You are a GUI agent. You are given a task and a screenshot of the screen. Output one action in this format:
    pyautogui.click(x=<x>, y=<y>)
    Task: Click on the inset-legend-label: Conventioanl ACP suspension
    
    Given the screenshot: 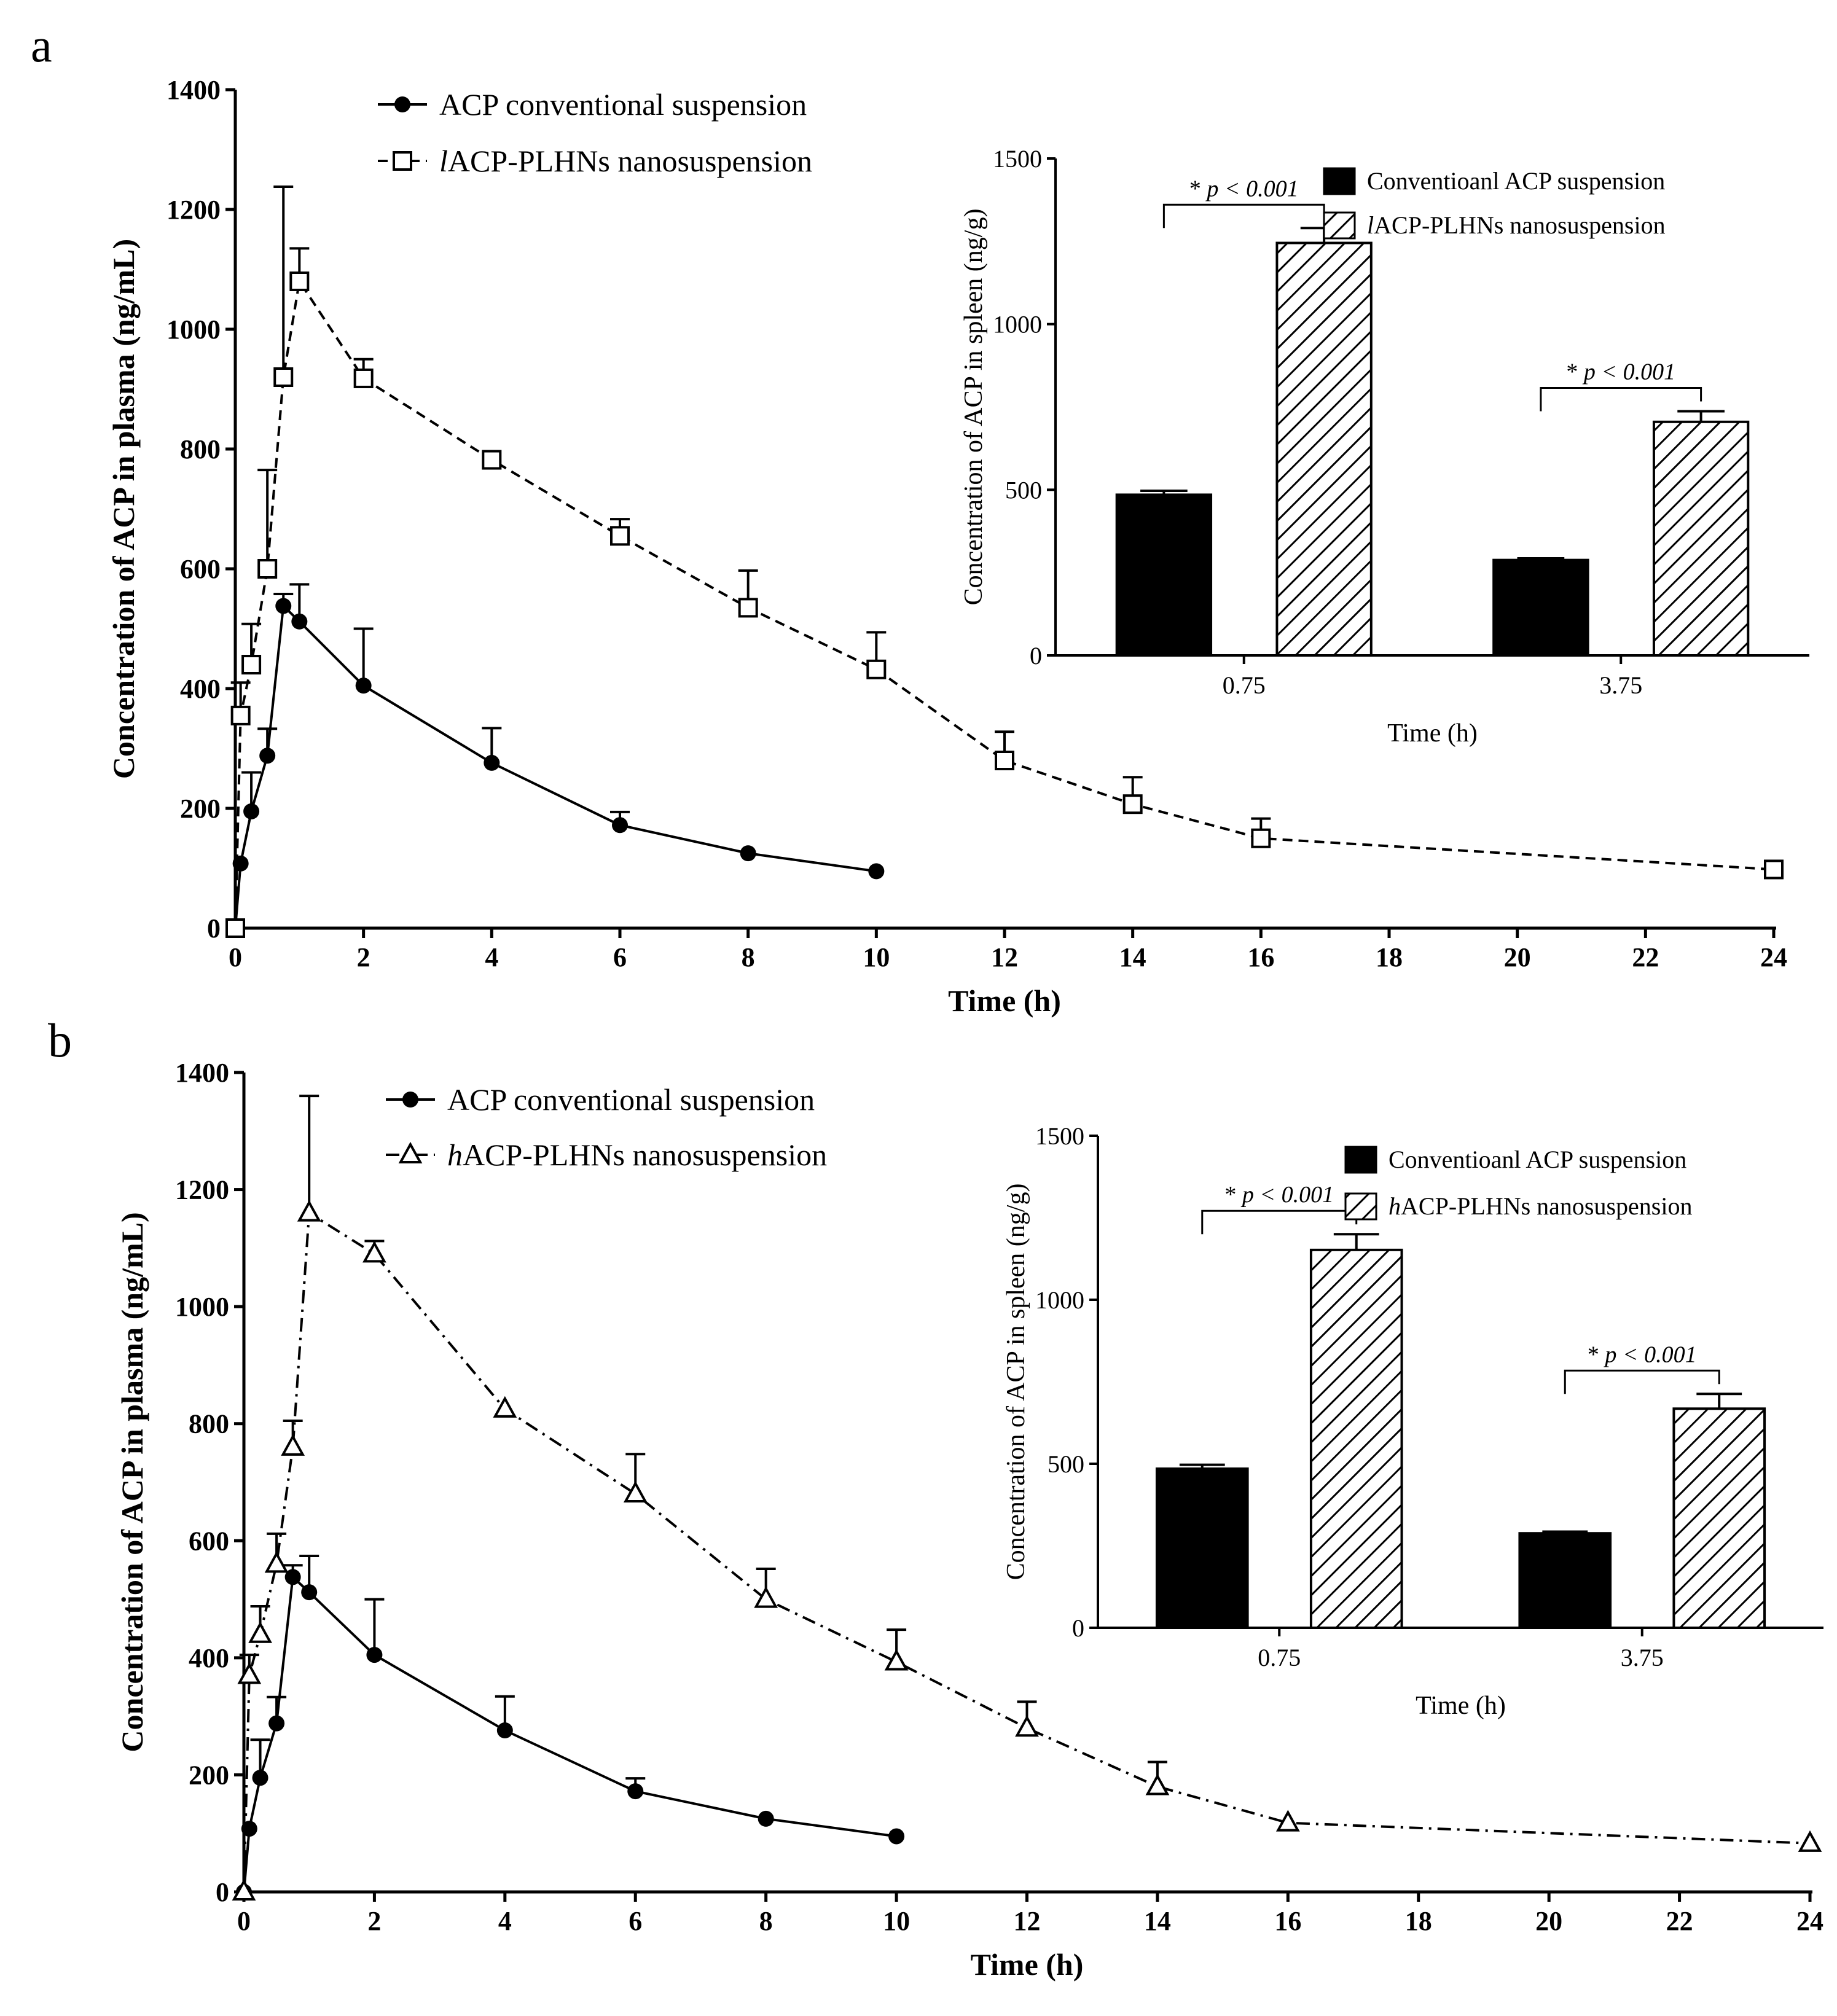 What is the action you would take?
    pyautogui.click(x=1537, y=1159)
    